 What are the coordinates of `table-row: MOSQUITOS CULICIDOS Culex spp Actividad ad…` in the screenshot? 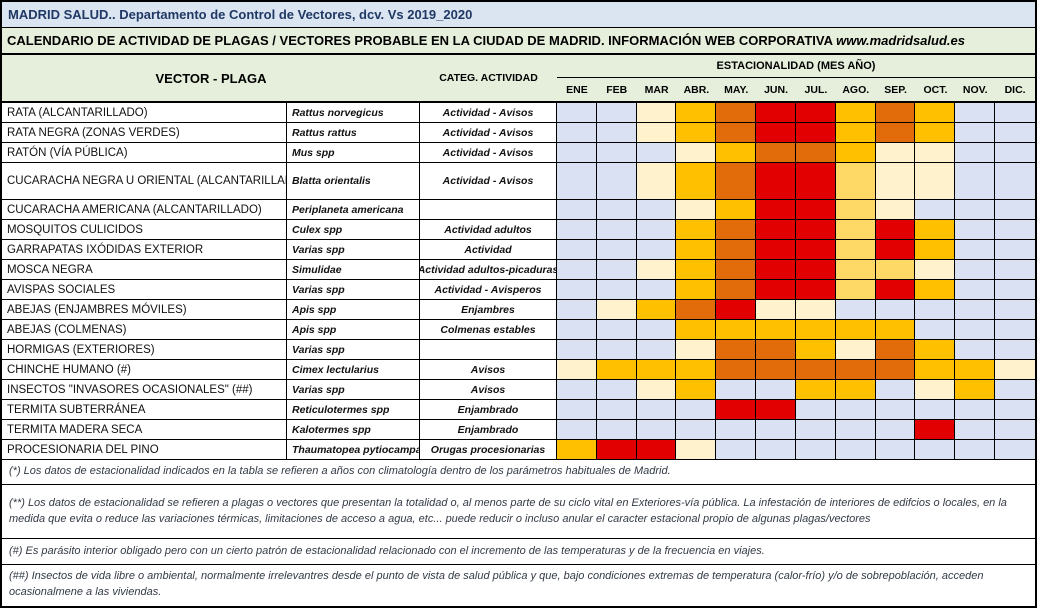 It's located at (518, 230).